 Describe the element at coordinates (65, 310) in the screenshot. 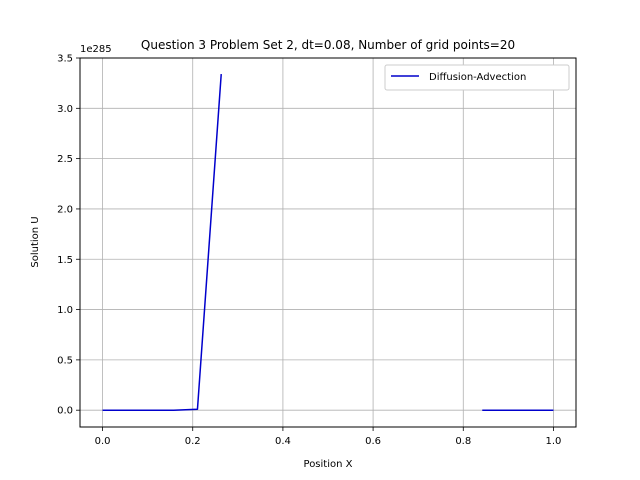

I see `y-tick-label: 1.0` at that location.